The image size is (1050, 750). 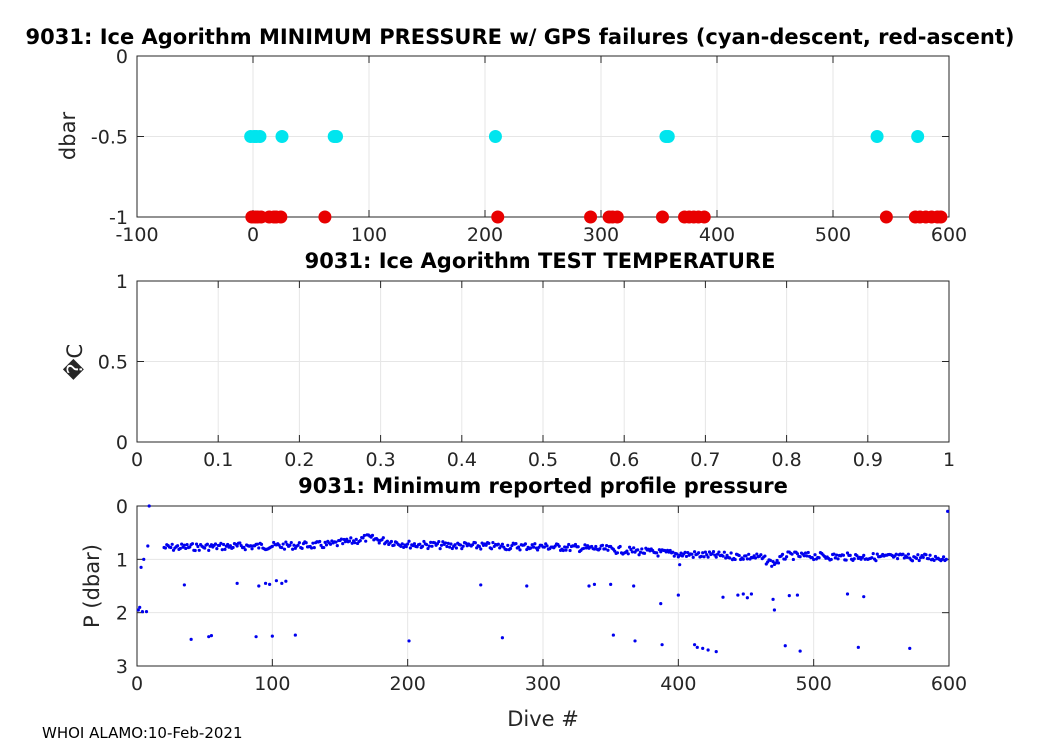 What do you see at coordinates (540, 261) in the screenshot?
I see `subplot-2-title: 9031: Ice Agorithm TEST TEMPERATURE` at bounding box center [540, 261].